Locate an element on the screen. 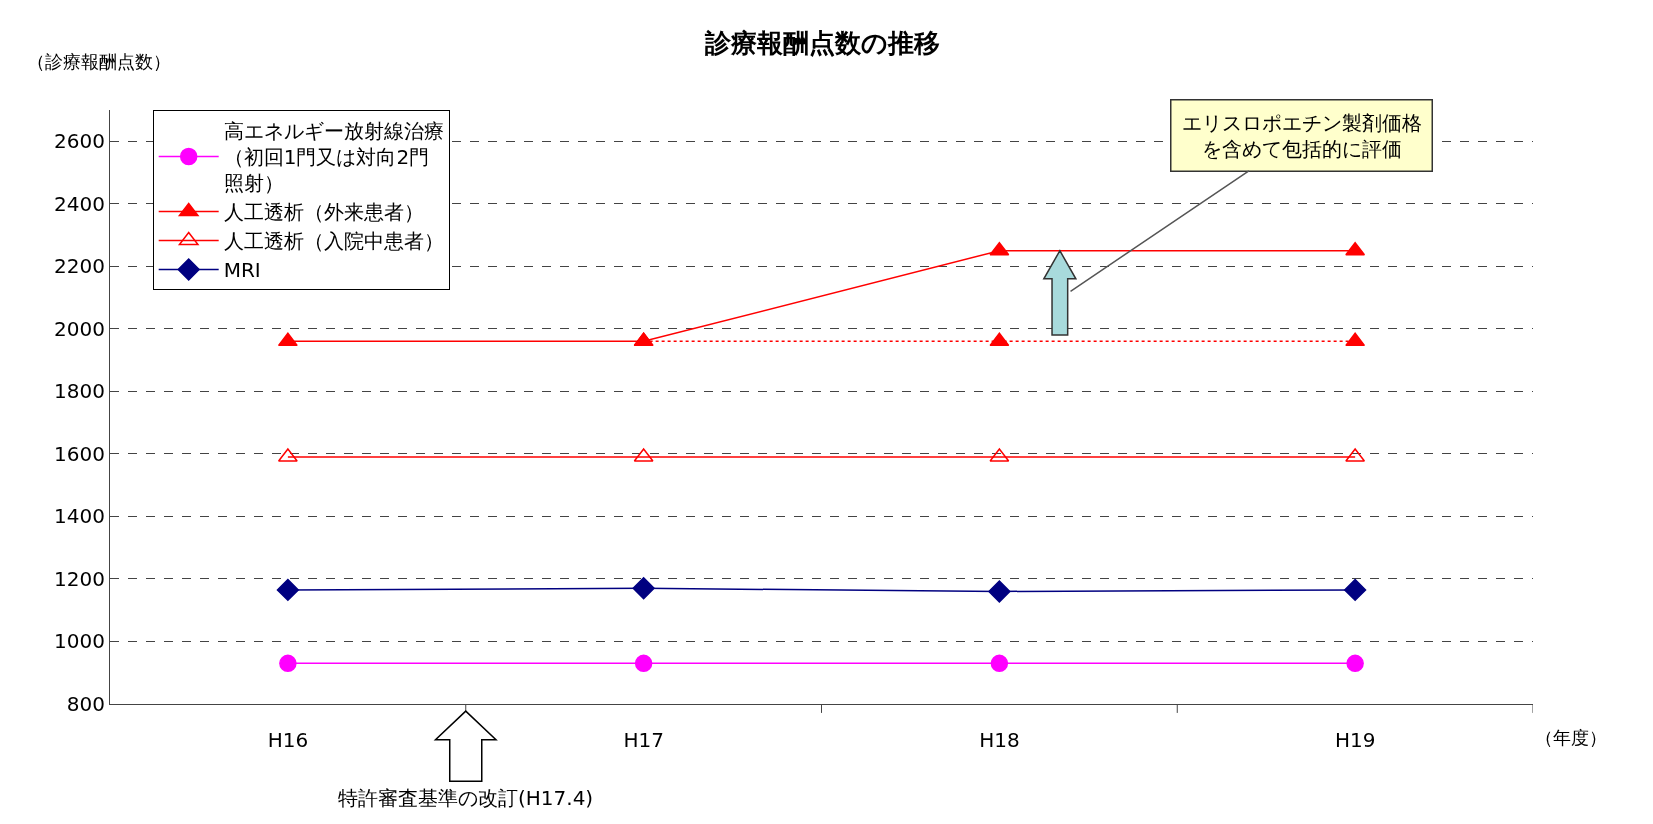 This screenshot has width=1653, height=824. x-tick-label: H16 is located at coordinates (288, 740).